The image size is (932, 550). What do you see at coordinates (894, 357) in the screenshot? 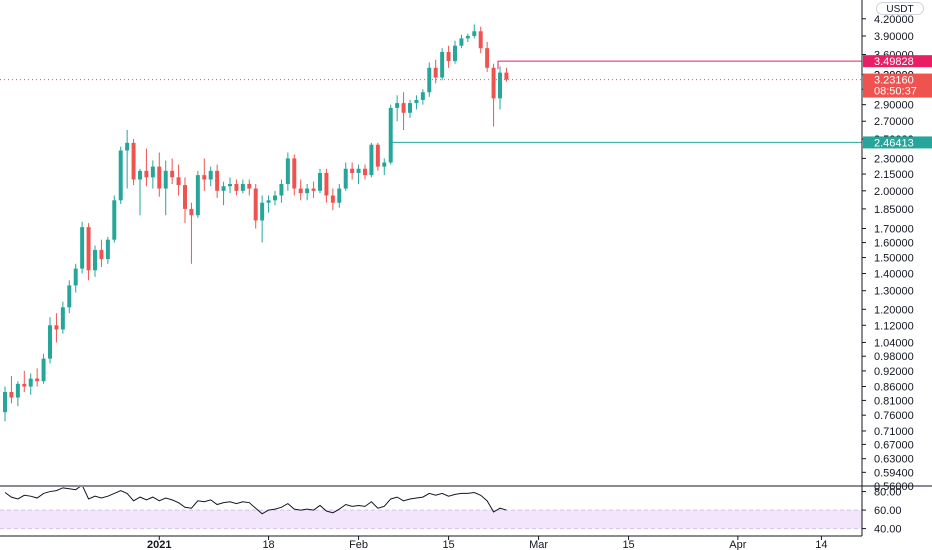
I see `price-tick-label: 0.98000` at bounding box center [894, 357].